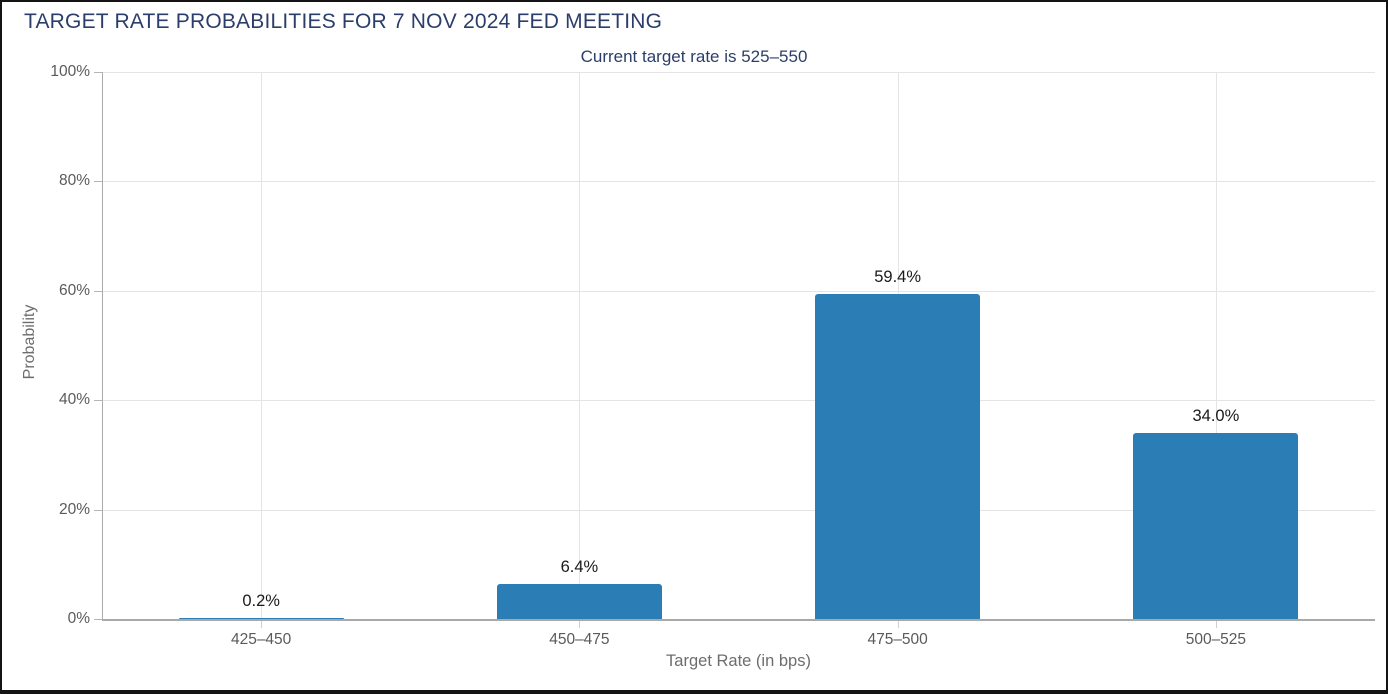  I want to click on y-axis-title: Probability, so click(29, 342).